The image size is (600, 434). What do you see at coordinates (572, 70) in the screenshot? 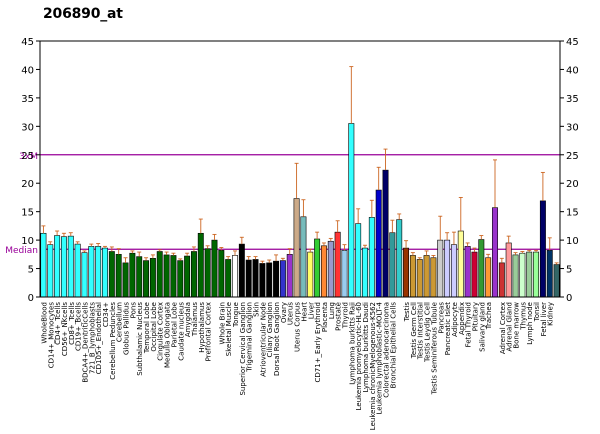
I see `y-tick-label-right: 40` at bounding box center [572, 70].